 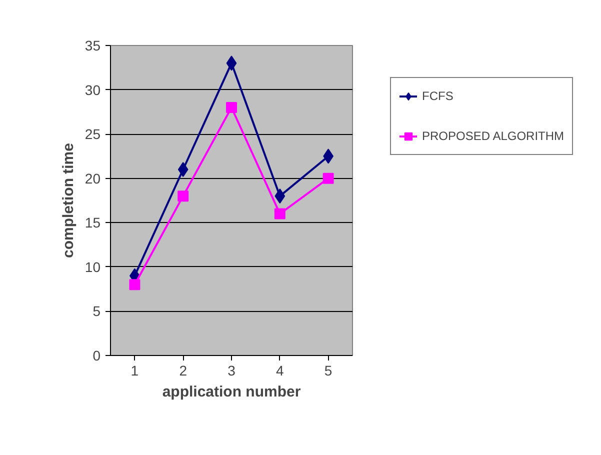 What do you see at coordinates (231, 392) in the screenshot?
I see `x-axis-title: application number` at bounding box center [231, 392].